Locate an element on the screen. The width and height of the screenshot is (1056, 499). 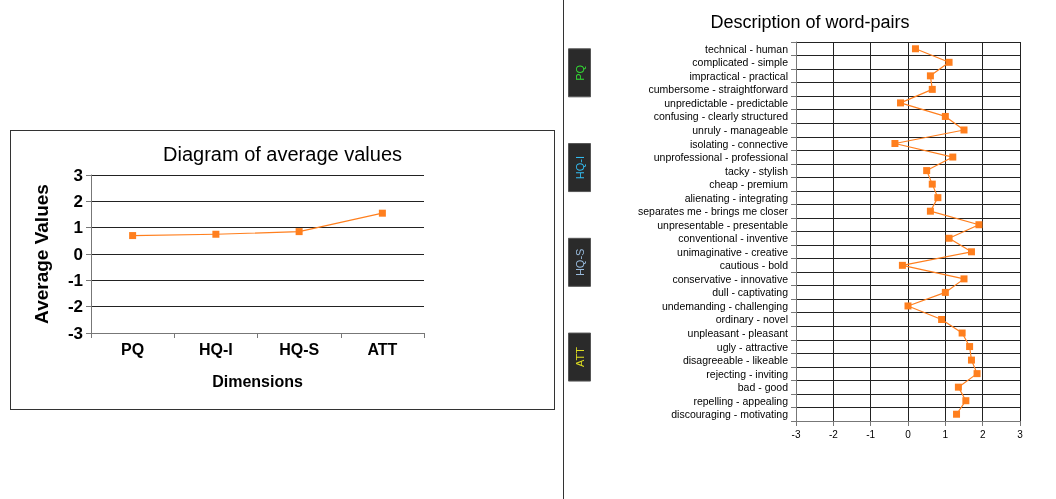
y-tick-label: unpredictable - predictable is located at coordinates (726, 102).